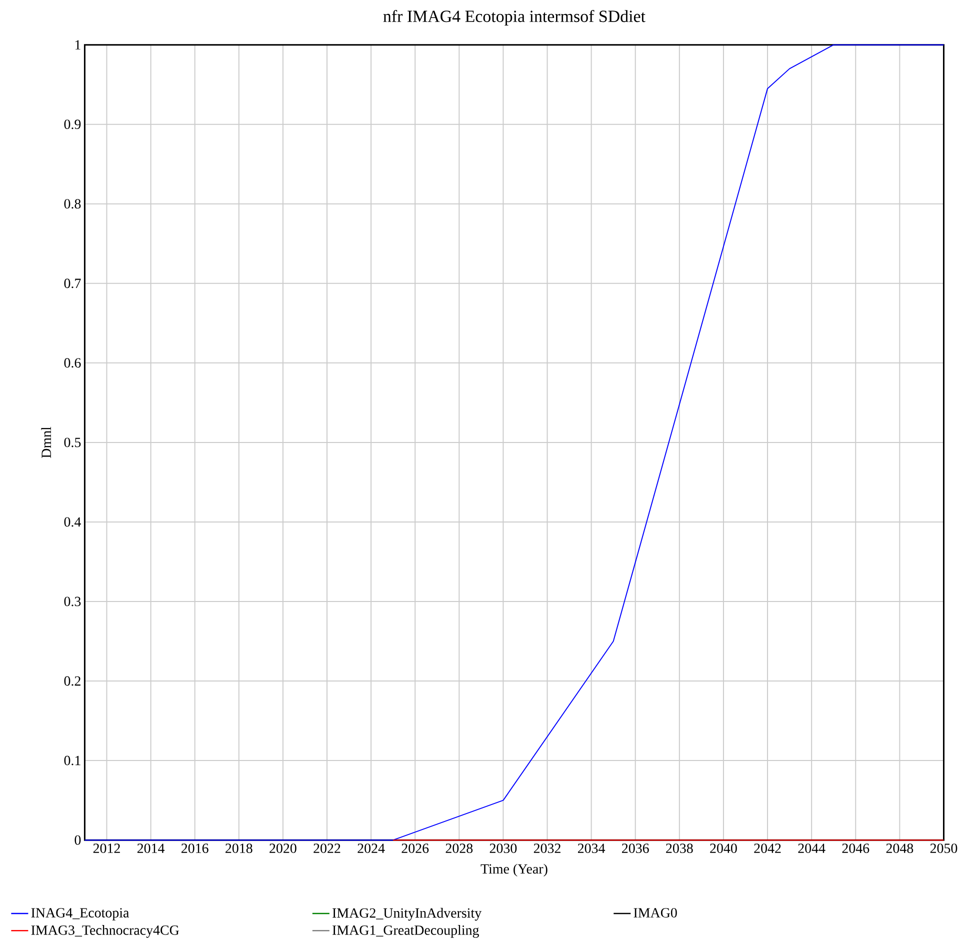 The image size is (961, 940). Describe the element at coordinates (415, 848) in the screenshot. I see `x-tick-label: 2026` at that location.